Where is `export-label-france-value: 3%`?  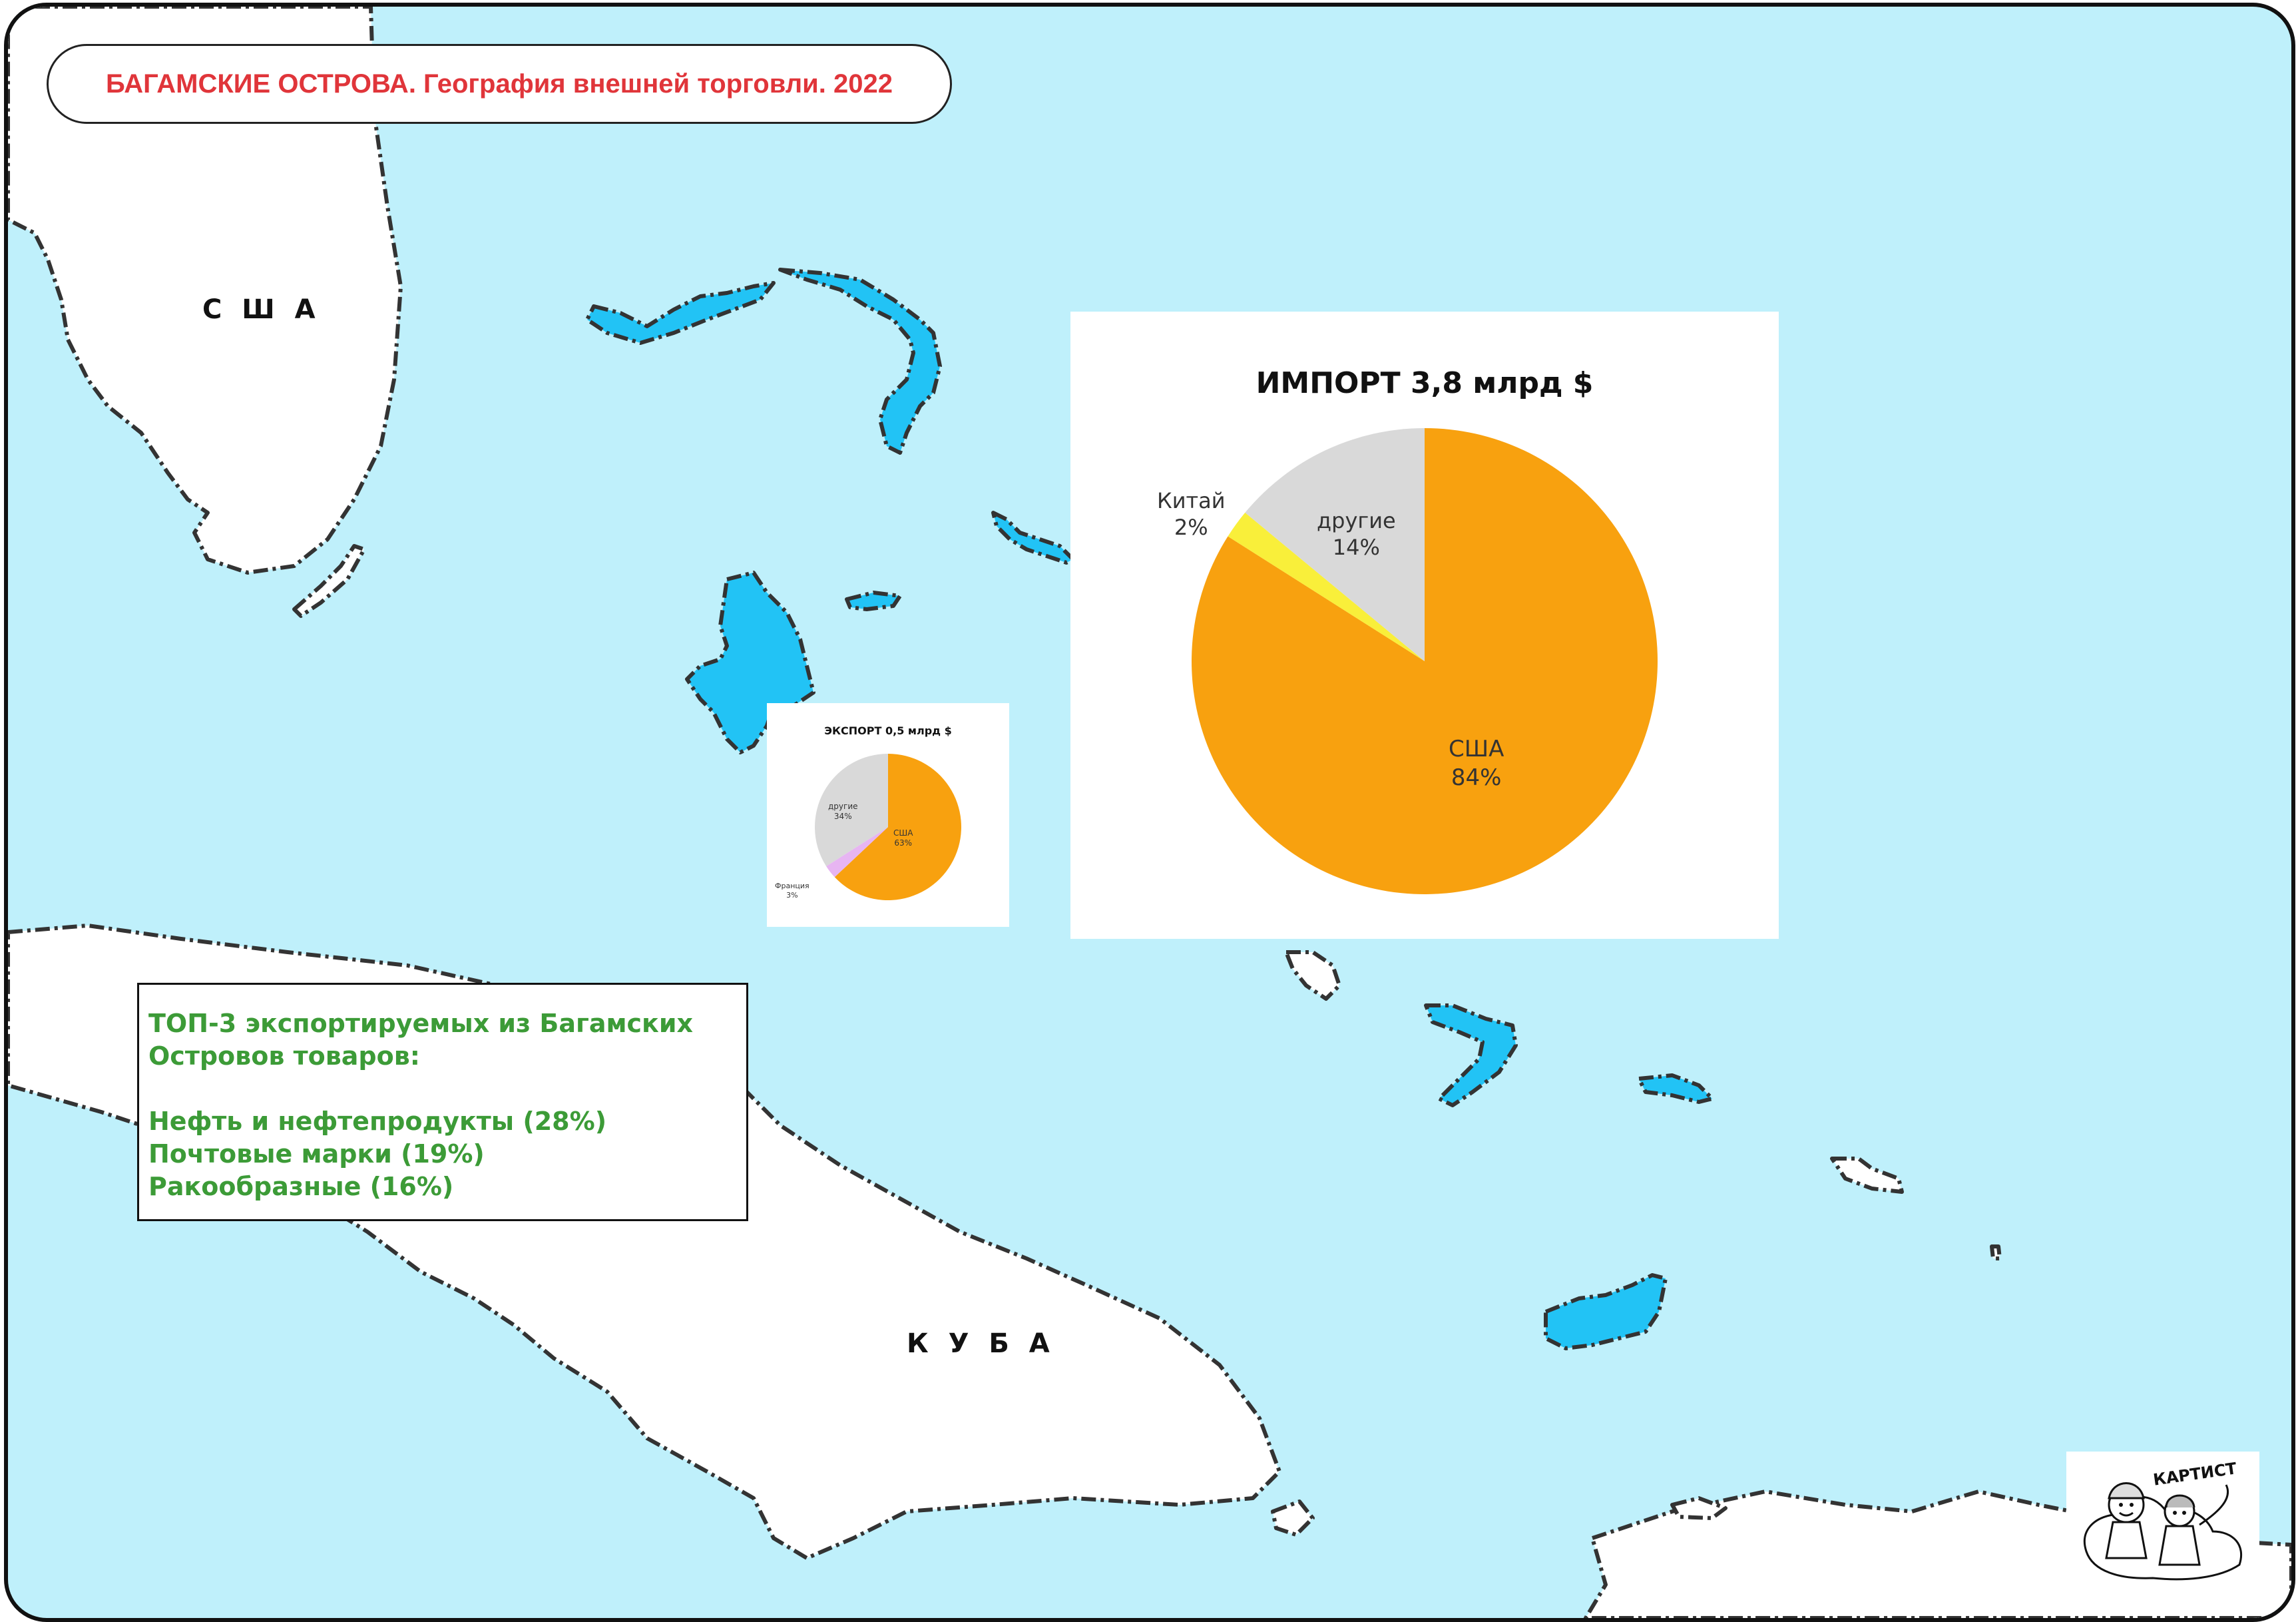
export-label-france-value: 3% is located at coordinates (792, 895).